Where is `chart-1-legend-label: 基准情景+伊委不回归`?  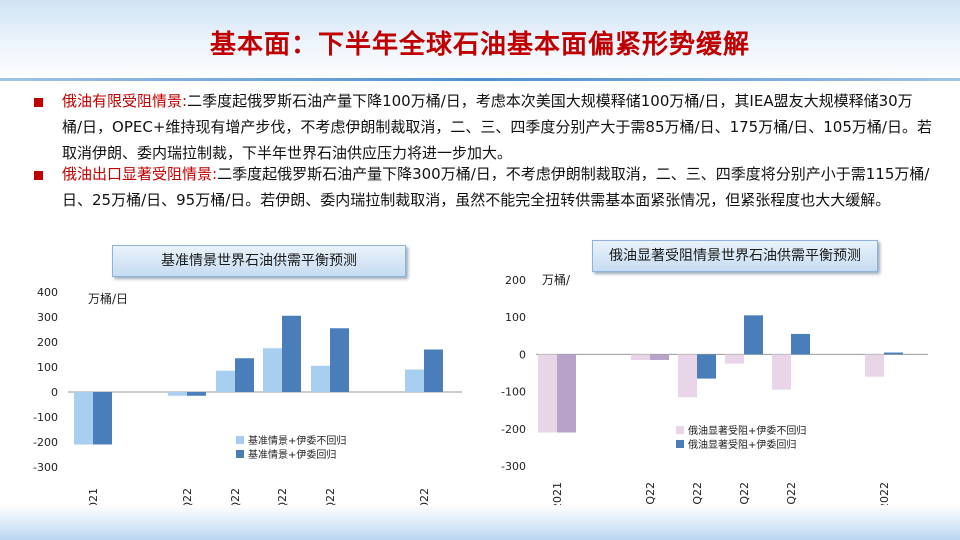 chart-1-legend-label: 基准情景+伊委不回归 is located at coordinates (297, 440).